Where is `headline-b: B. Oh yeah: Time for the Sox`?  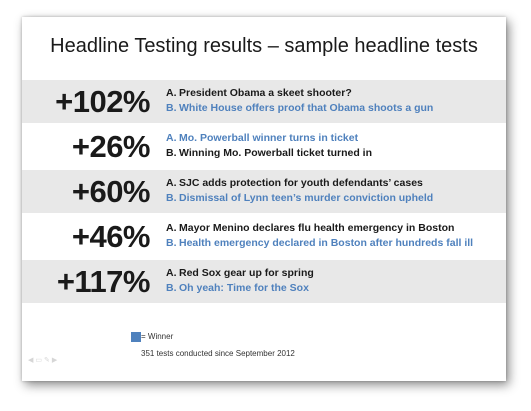 headline-b: B. Oh yeah: Time for the Sox is located at coordinates (237, 288).